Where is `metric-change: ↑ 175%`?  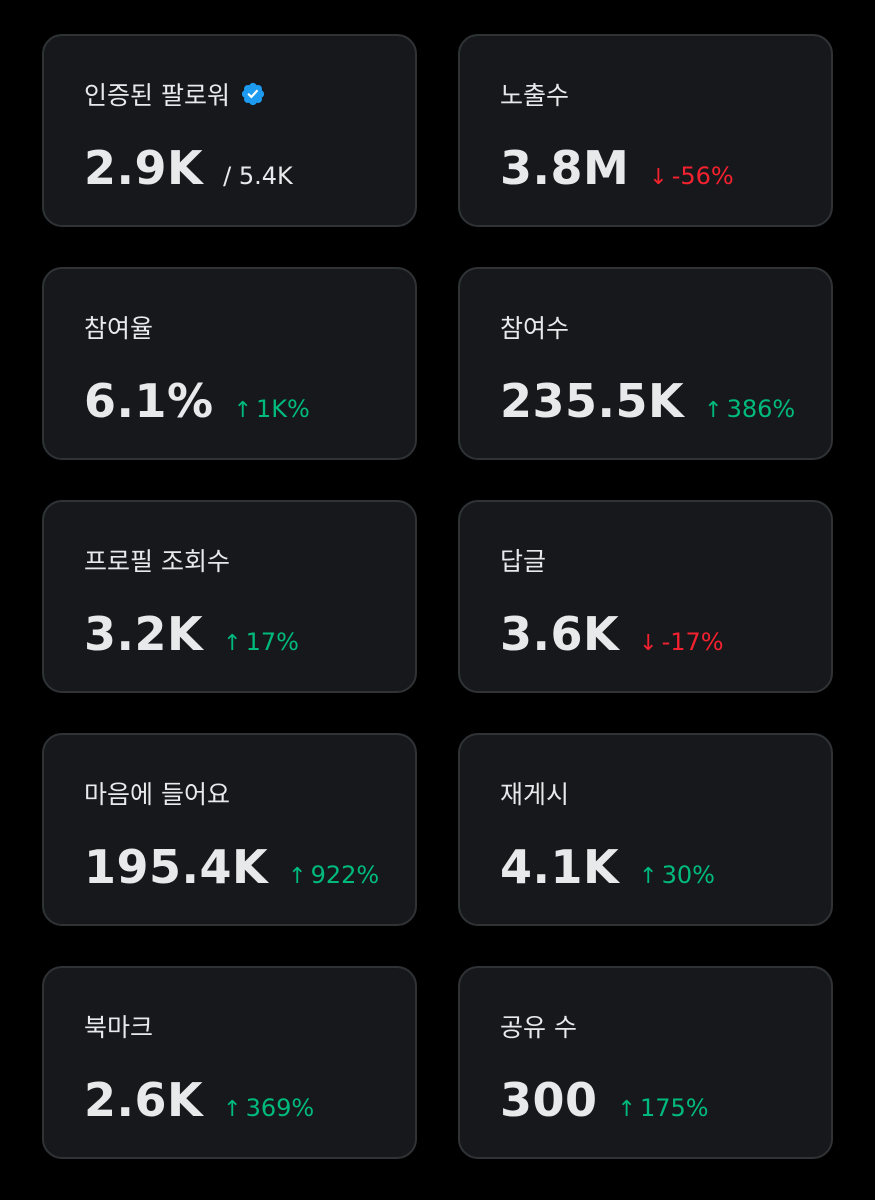
metric-change: ↑ 175% is located at coordinates (663, 1108).